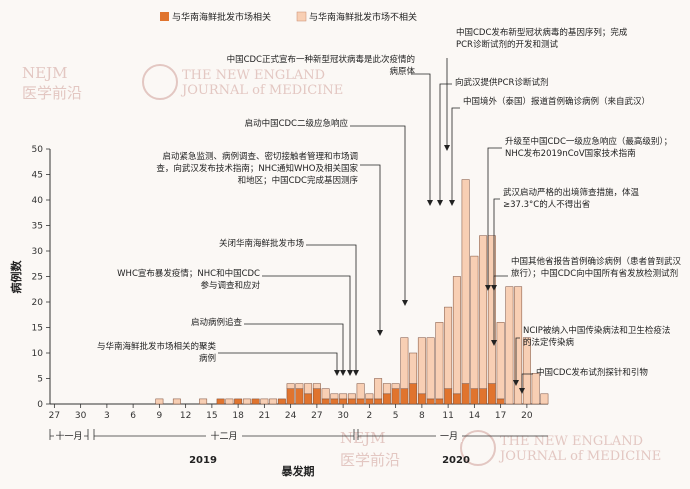 This screenshot has height=489, width=690. I want to click on x-tick-label: 8, so click(422, 416).